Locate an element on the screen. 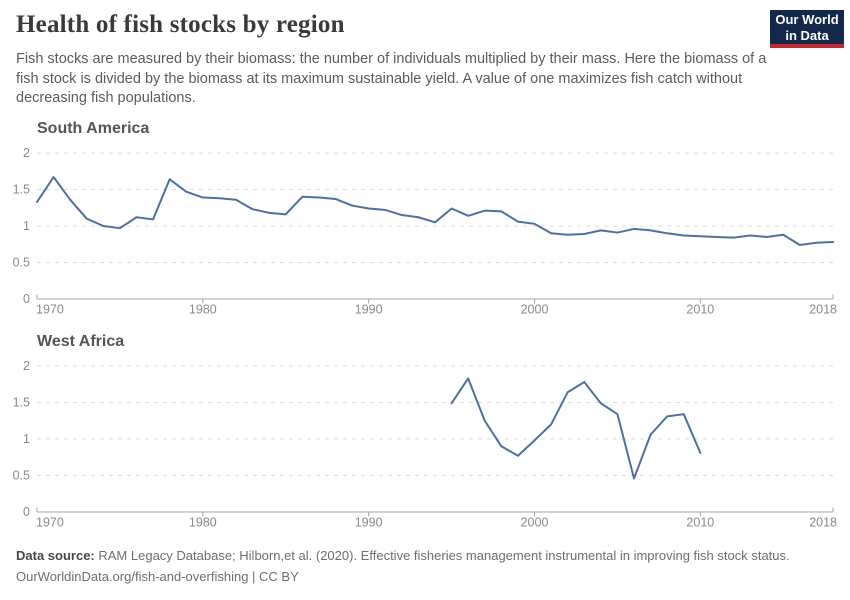  chart-title-west-africa: West Africa is located at coordinates (81, 341).